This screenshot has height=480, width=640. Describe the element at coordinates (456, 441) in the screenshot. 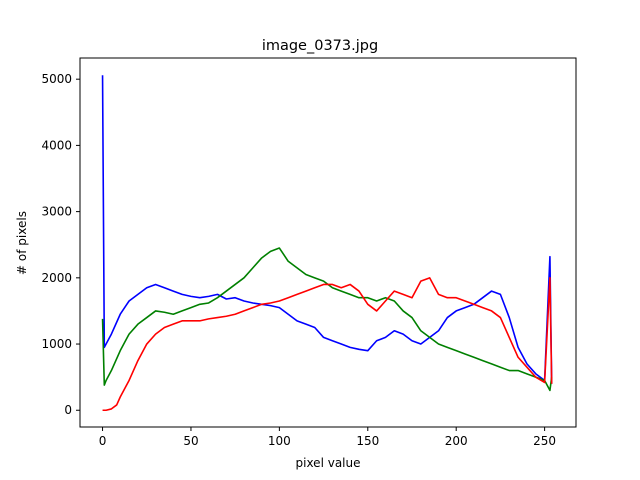

I see `x-tick-label: 200` at that location.